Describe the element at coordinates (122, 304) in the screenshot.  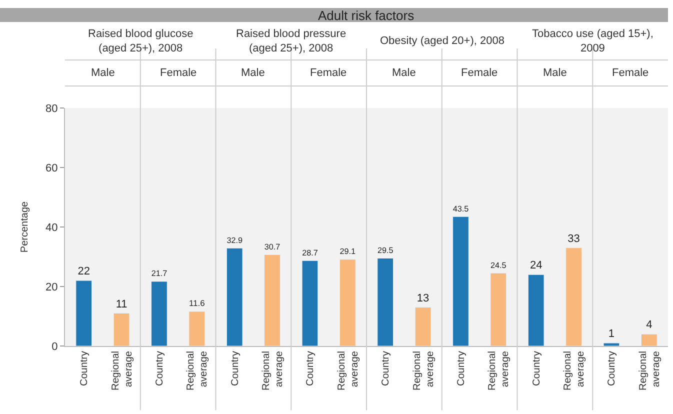
I see `data-label: 11` at that location.